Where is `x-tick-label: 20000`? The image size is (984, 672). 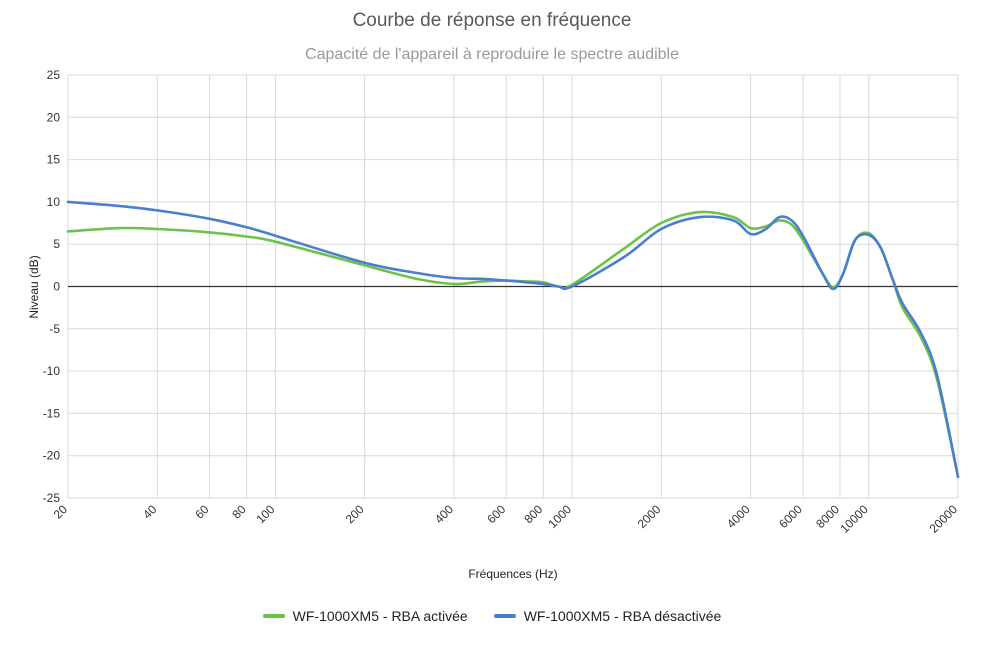
x-tick-label: 20000 is located at coordinates (944, 519).